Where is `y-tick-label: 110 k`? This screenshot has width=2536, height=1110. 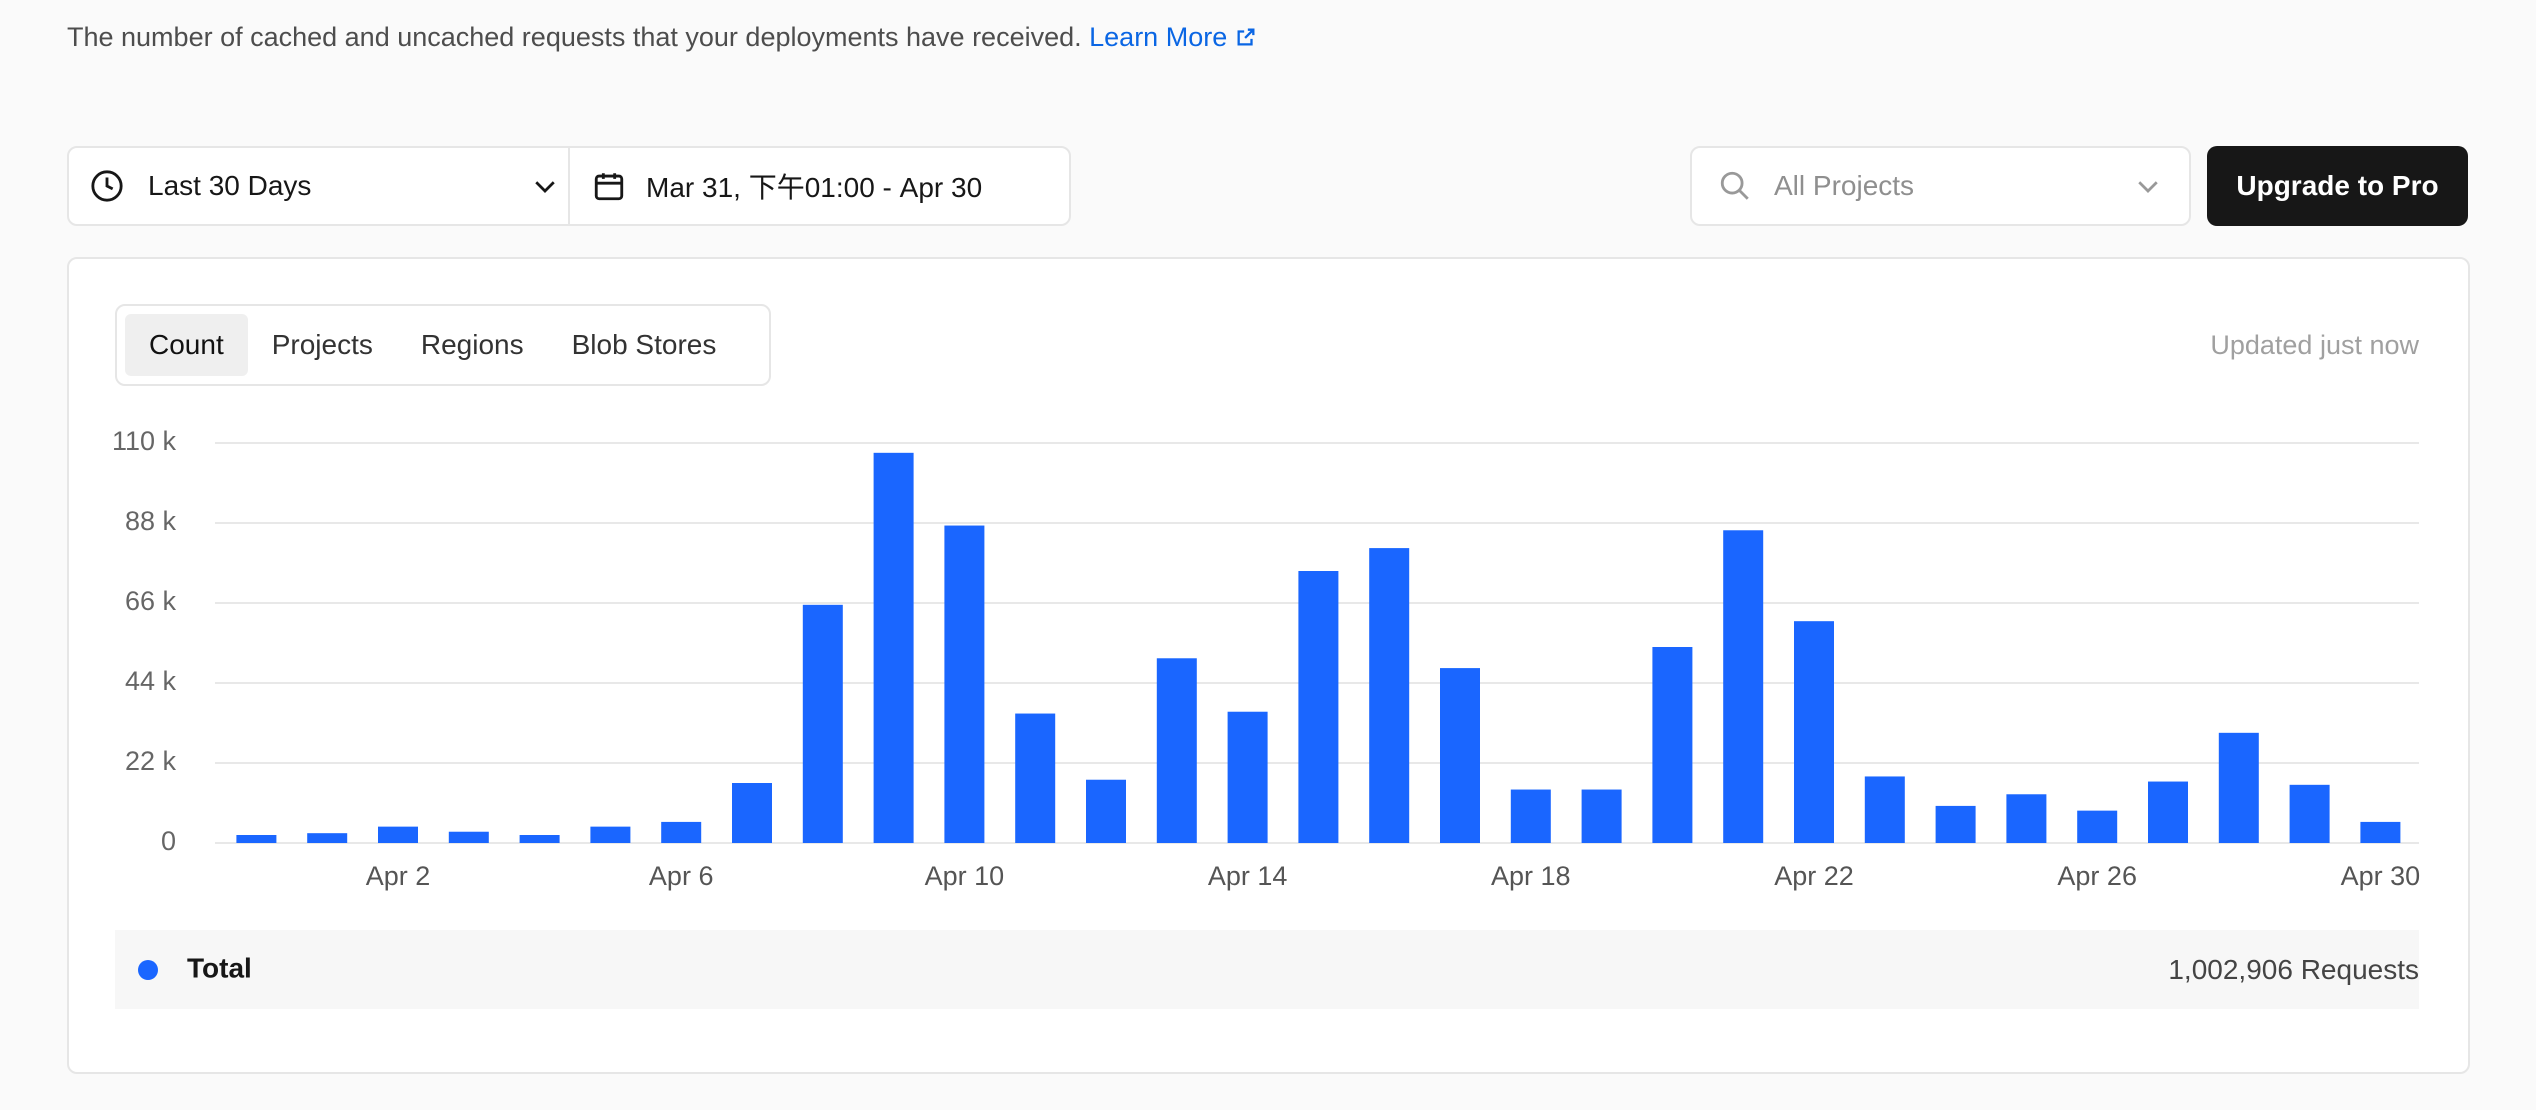 y-tick-label: 110 k is located at coordinates (144, 441).